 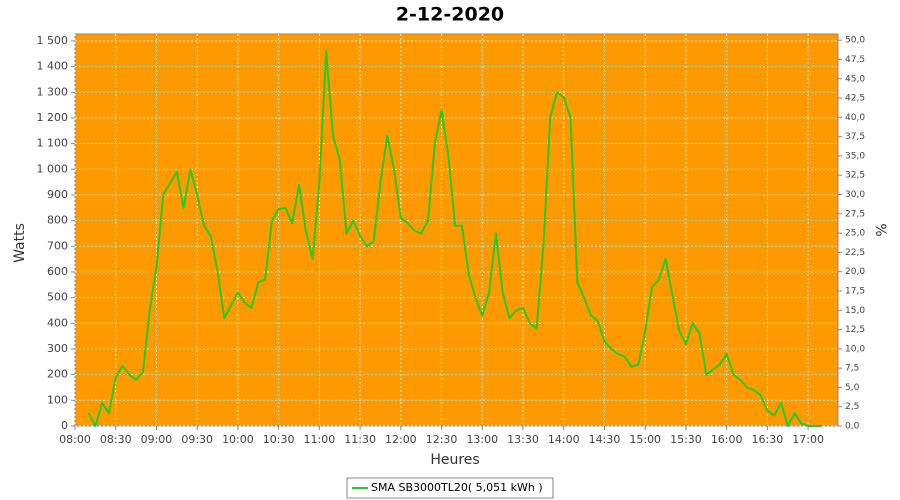 What do you see at coordinates (855, 176) in the screenshot?
I see `y2-tick-label: 32,5` at bounding box center [855, 176].